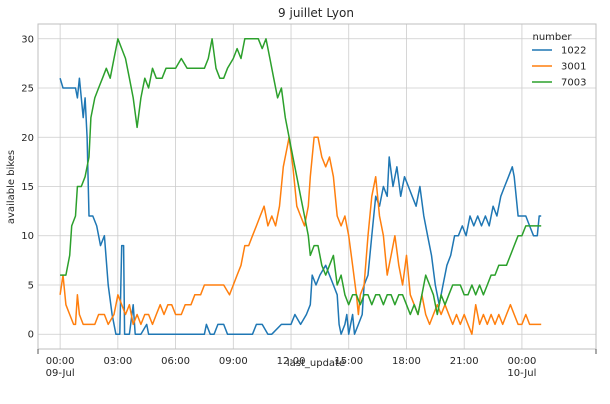 The height and width of the screenshot is (404, 610). Describe the element at coordinates (175, 361) in the screenshot. I see `x-tick-label: 06:00` at that location.